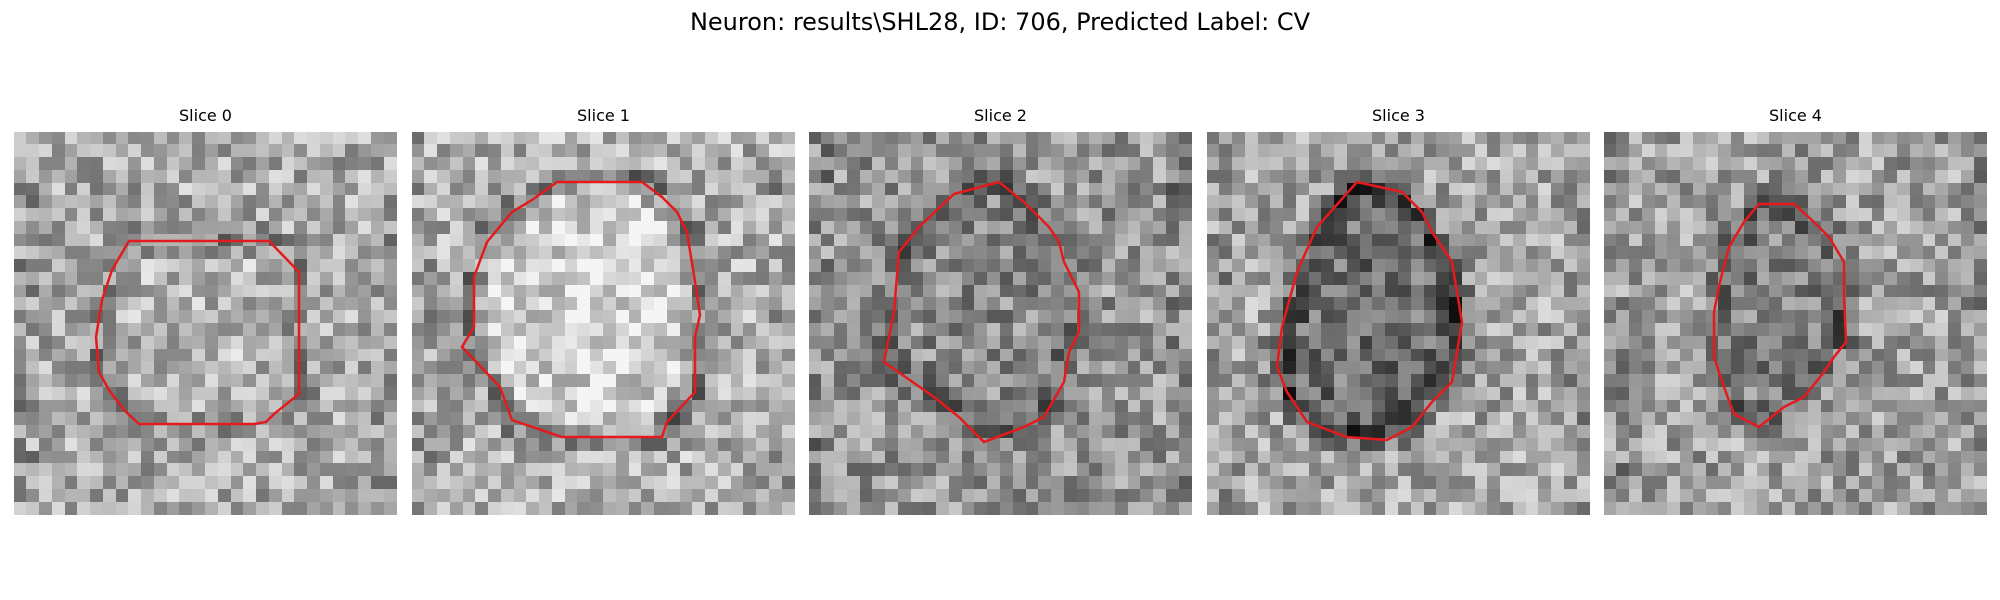 The height and width of the screenshot is (600, 2000). I want to click on slice-panel-1: Slice 1, so click(603, 310).